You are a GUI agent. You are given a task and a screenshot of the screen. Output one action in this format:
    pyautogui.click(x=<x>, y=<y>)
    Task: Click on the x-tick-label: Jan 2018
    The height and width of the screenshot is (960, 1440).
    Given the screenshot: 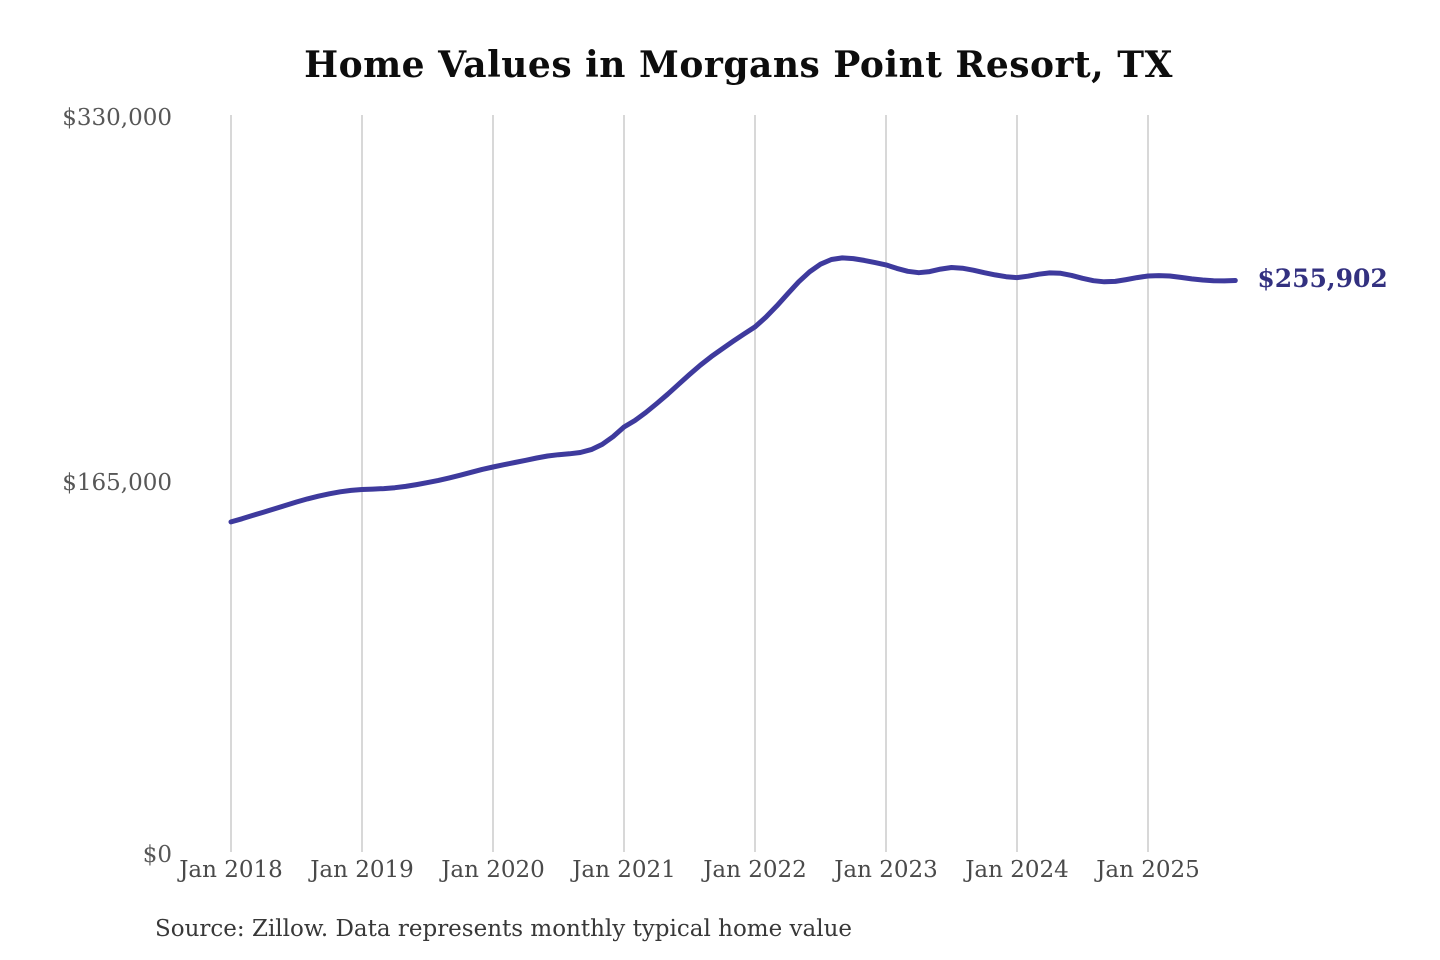 What is the action you would take?
    pyautogui.click(x=231, y=870)
    